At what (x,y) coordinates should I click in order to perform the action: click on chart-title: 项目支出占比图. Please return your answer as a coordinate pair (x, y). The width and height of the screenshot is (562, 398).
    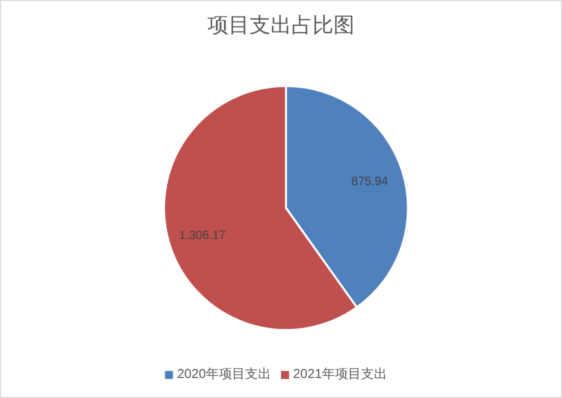
    Looking at the image, I should click on (281, 26).